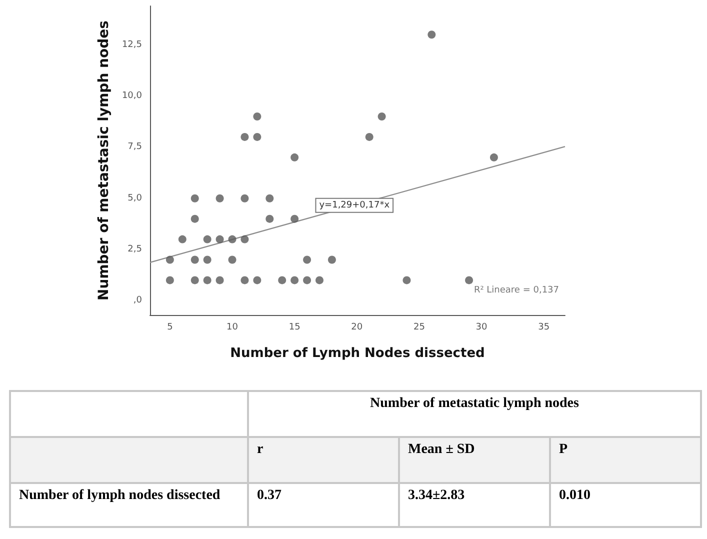  What do you see at coordinates (357, 327) in the screenshot?
I see `x-tick-label: 20` at bounding box center [357, 327].